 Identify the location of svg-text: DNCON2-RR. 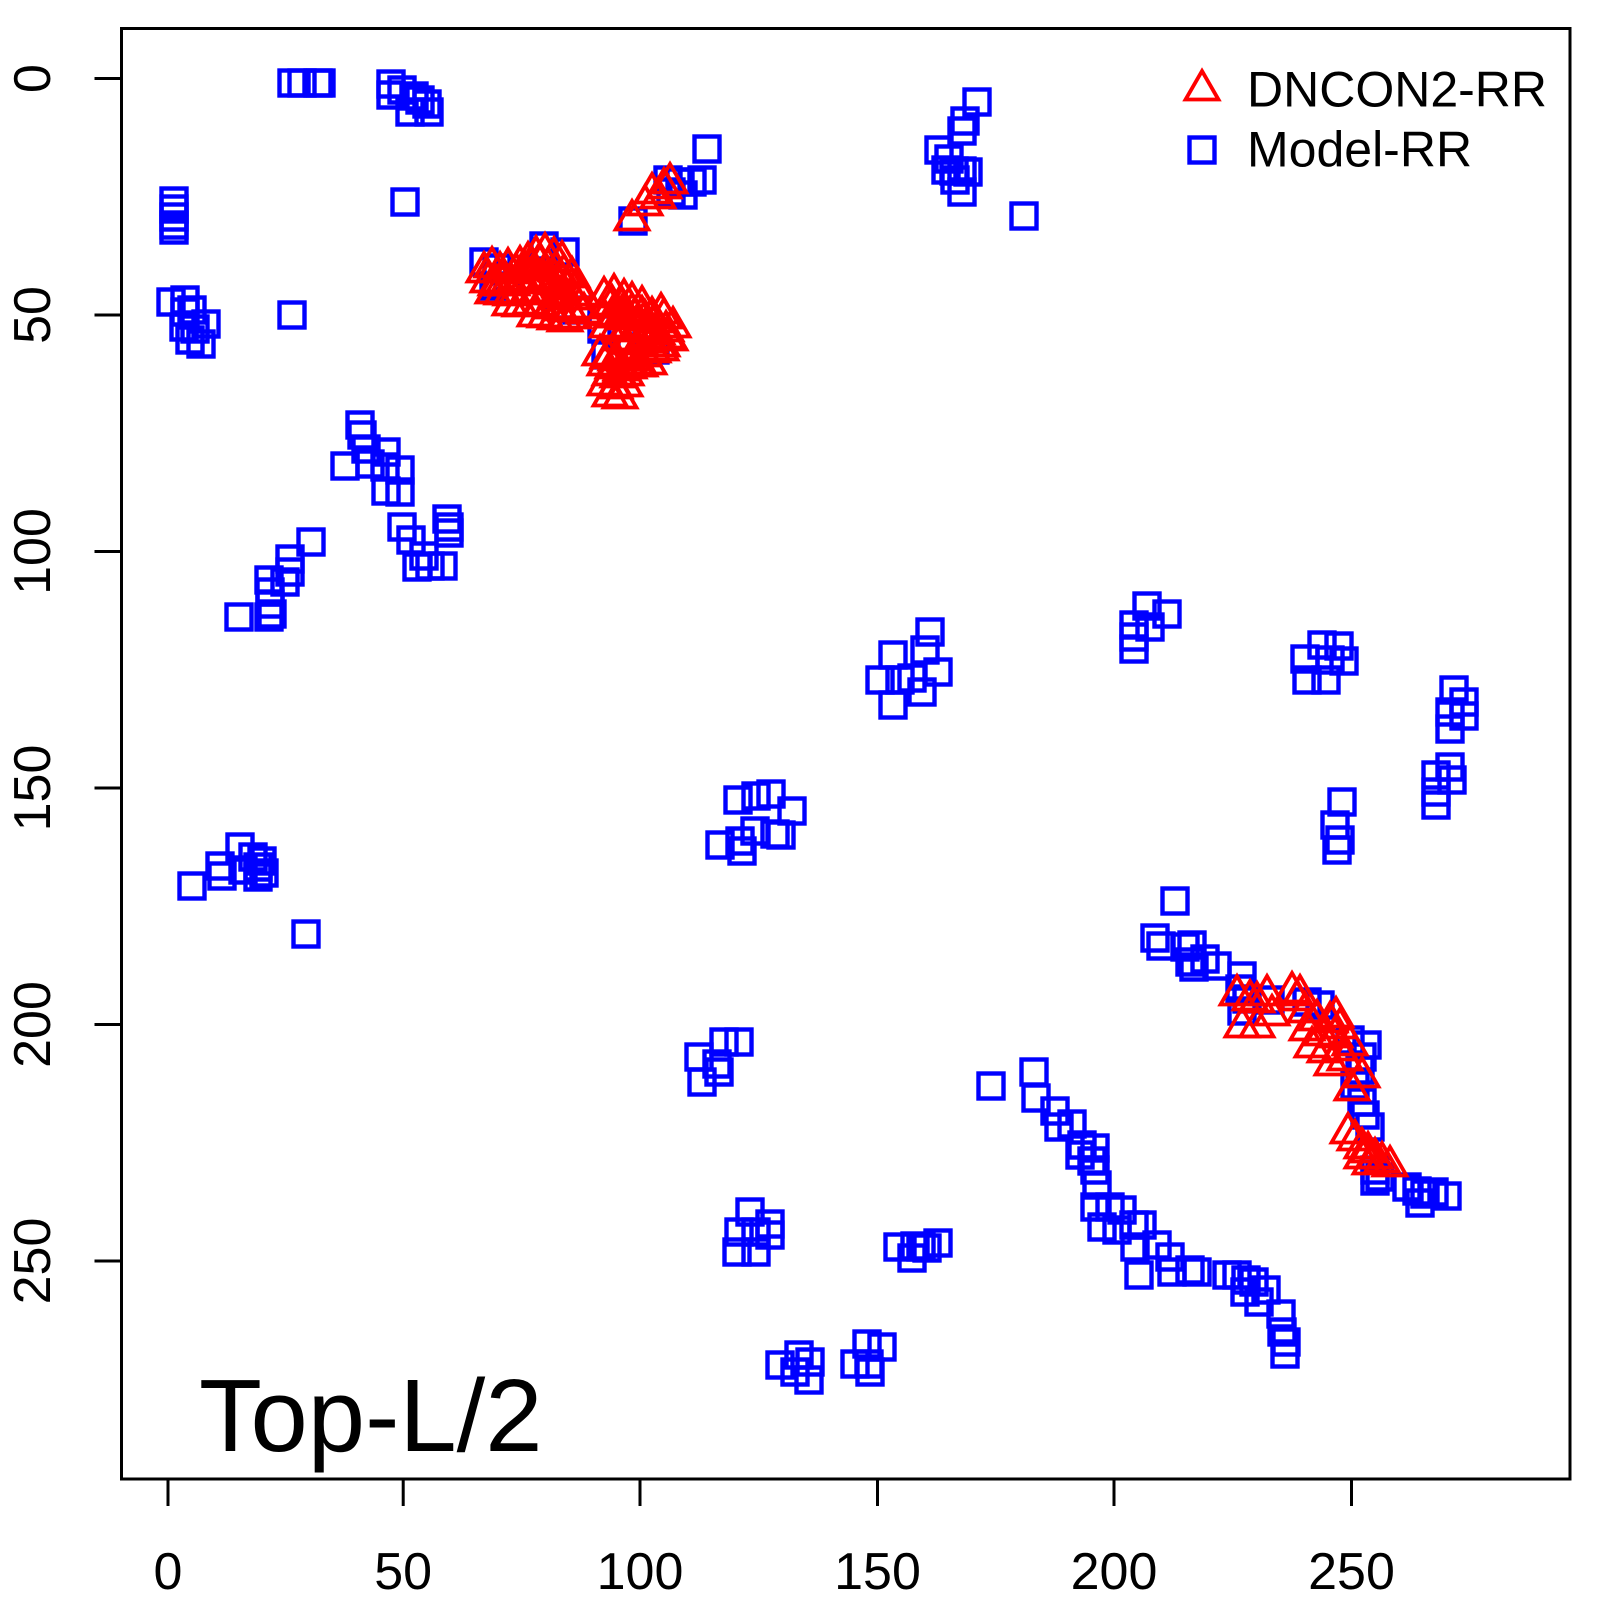
(1397, 90).